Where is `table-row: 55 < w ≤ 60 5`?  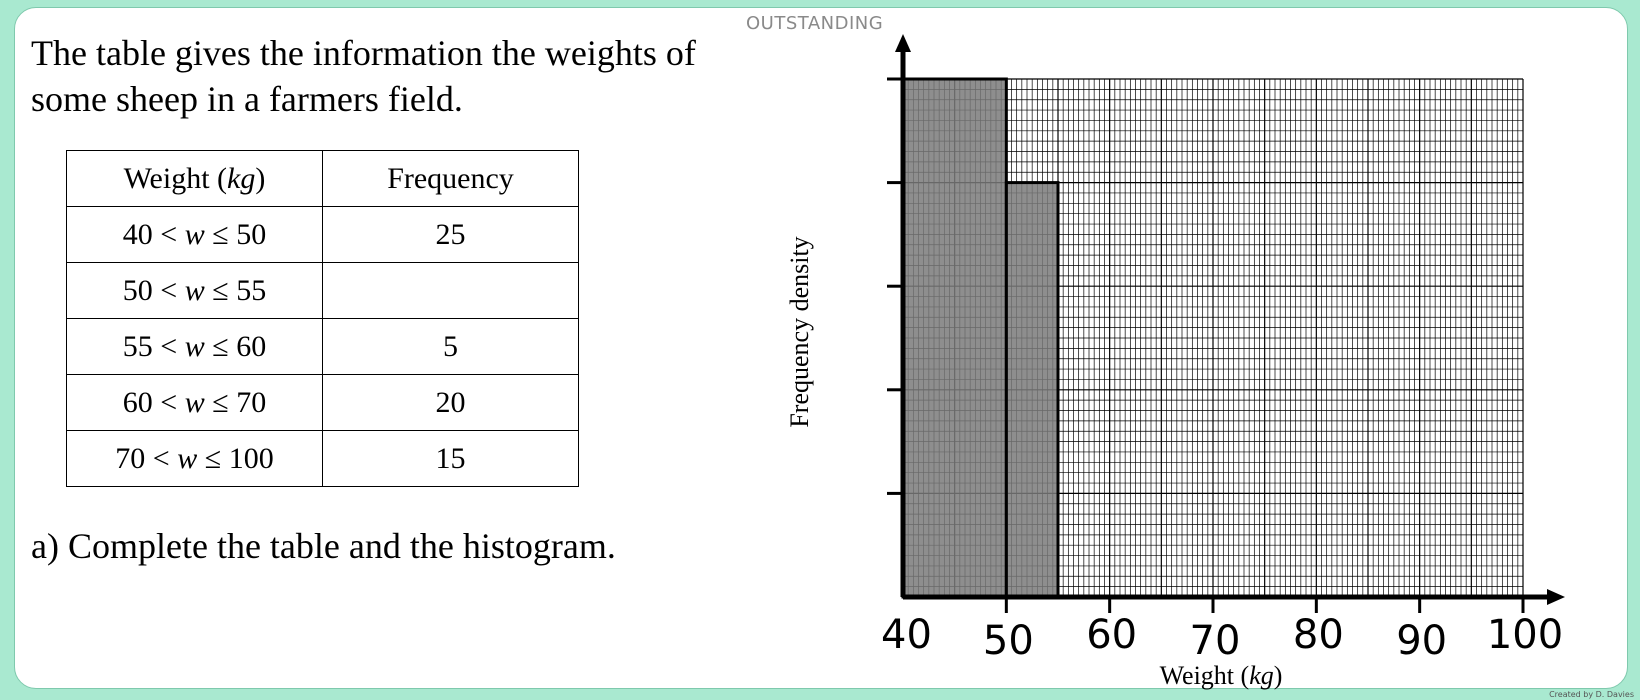
table-row: 55 < w ≤ 60 5 is located at coordinates (322, 346).